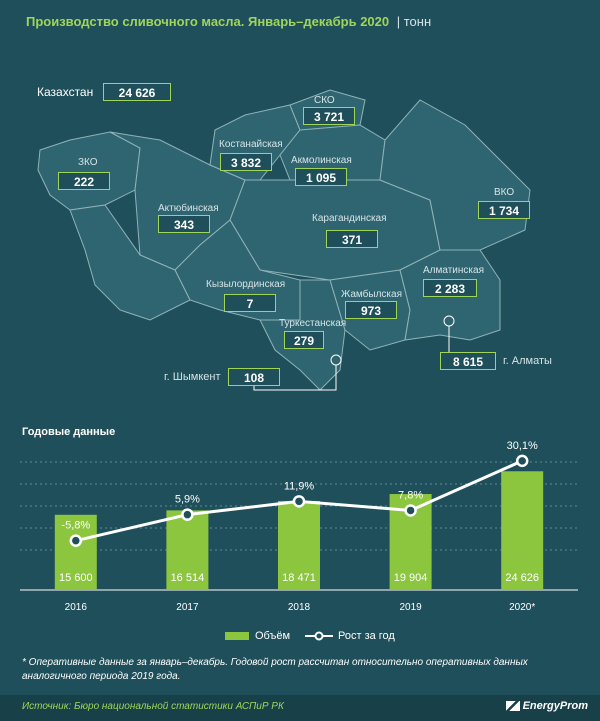 This screenshot has width=600, height=721. Describe the element at coordinates (65, 92) in the screenshot. I see `country-label: Казахстан` at that location.